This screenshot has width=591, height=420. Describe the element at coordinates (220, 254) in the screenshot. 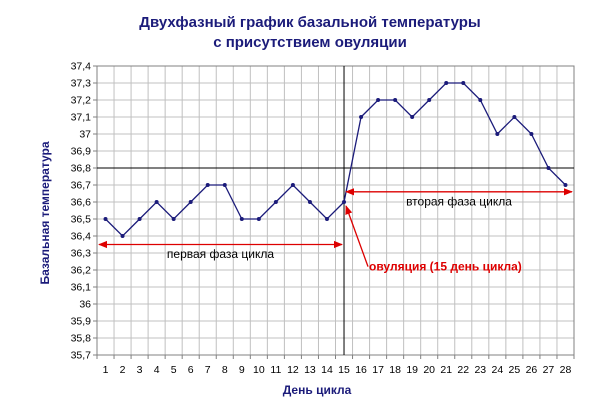

I see `phase1-label: первая фаза цикла` at that location.